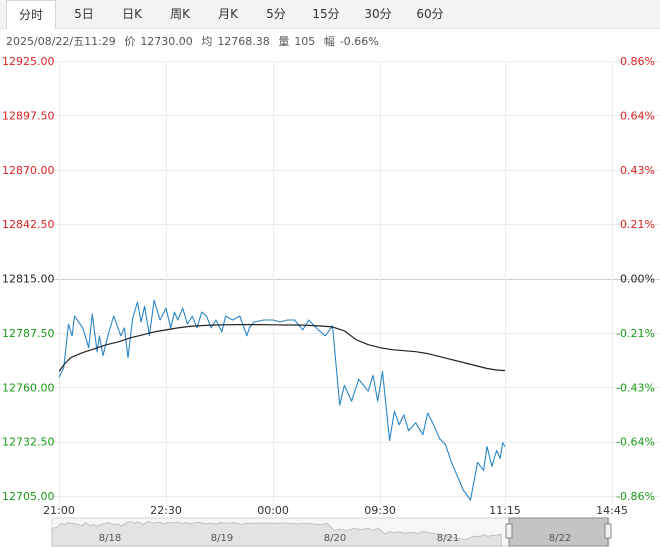 The image size is (660, 547). Describe the element at coordinates (59, 510) in the screenshot. I see `x-tick-0: 21:00` at that location.